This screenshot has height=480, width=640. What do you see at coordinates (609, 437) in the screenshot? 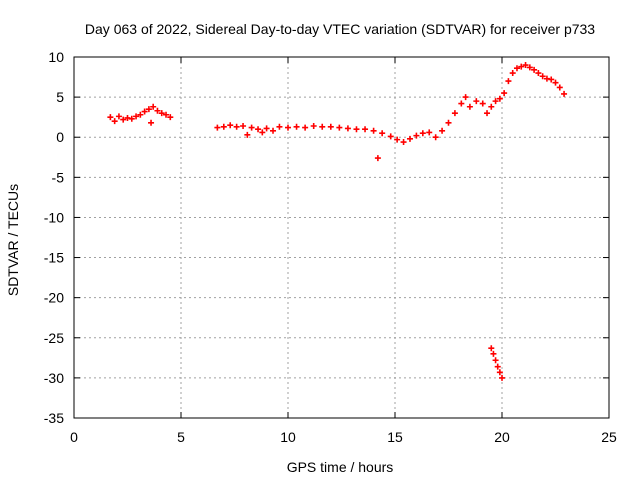
I see `x-tick-label: 25` at bounding box center [609, 437].